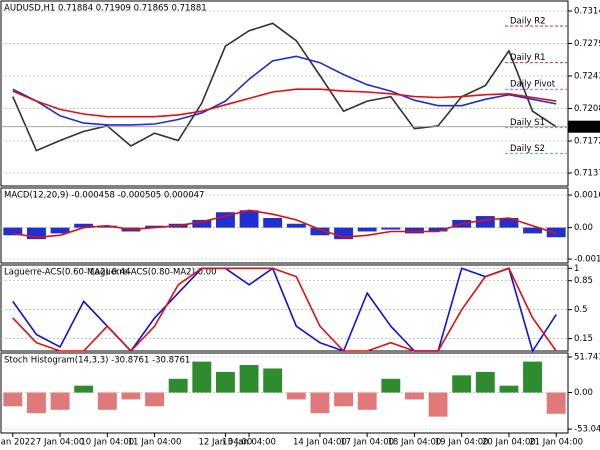  I want to click on x-tick-label: 21 Jan 04:00, so click(556, 443).